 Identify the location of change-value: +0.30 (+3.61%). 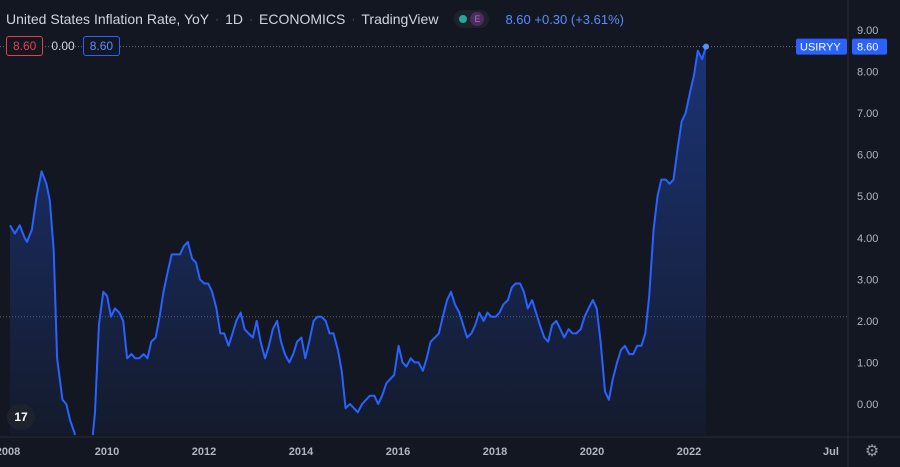
(579, 19).